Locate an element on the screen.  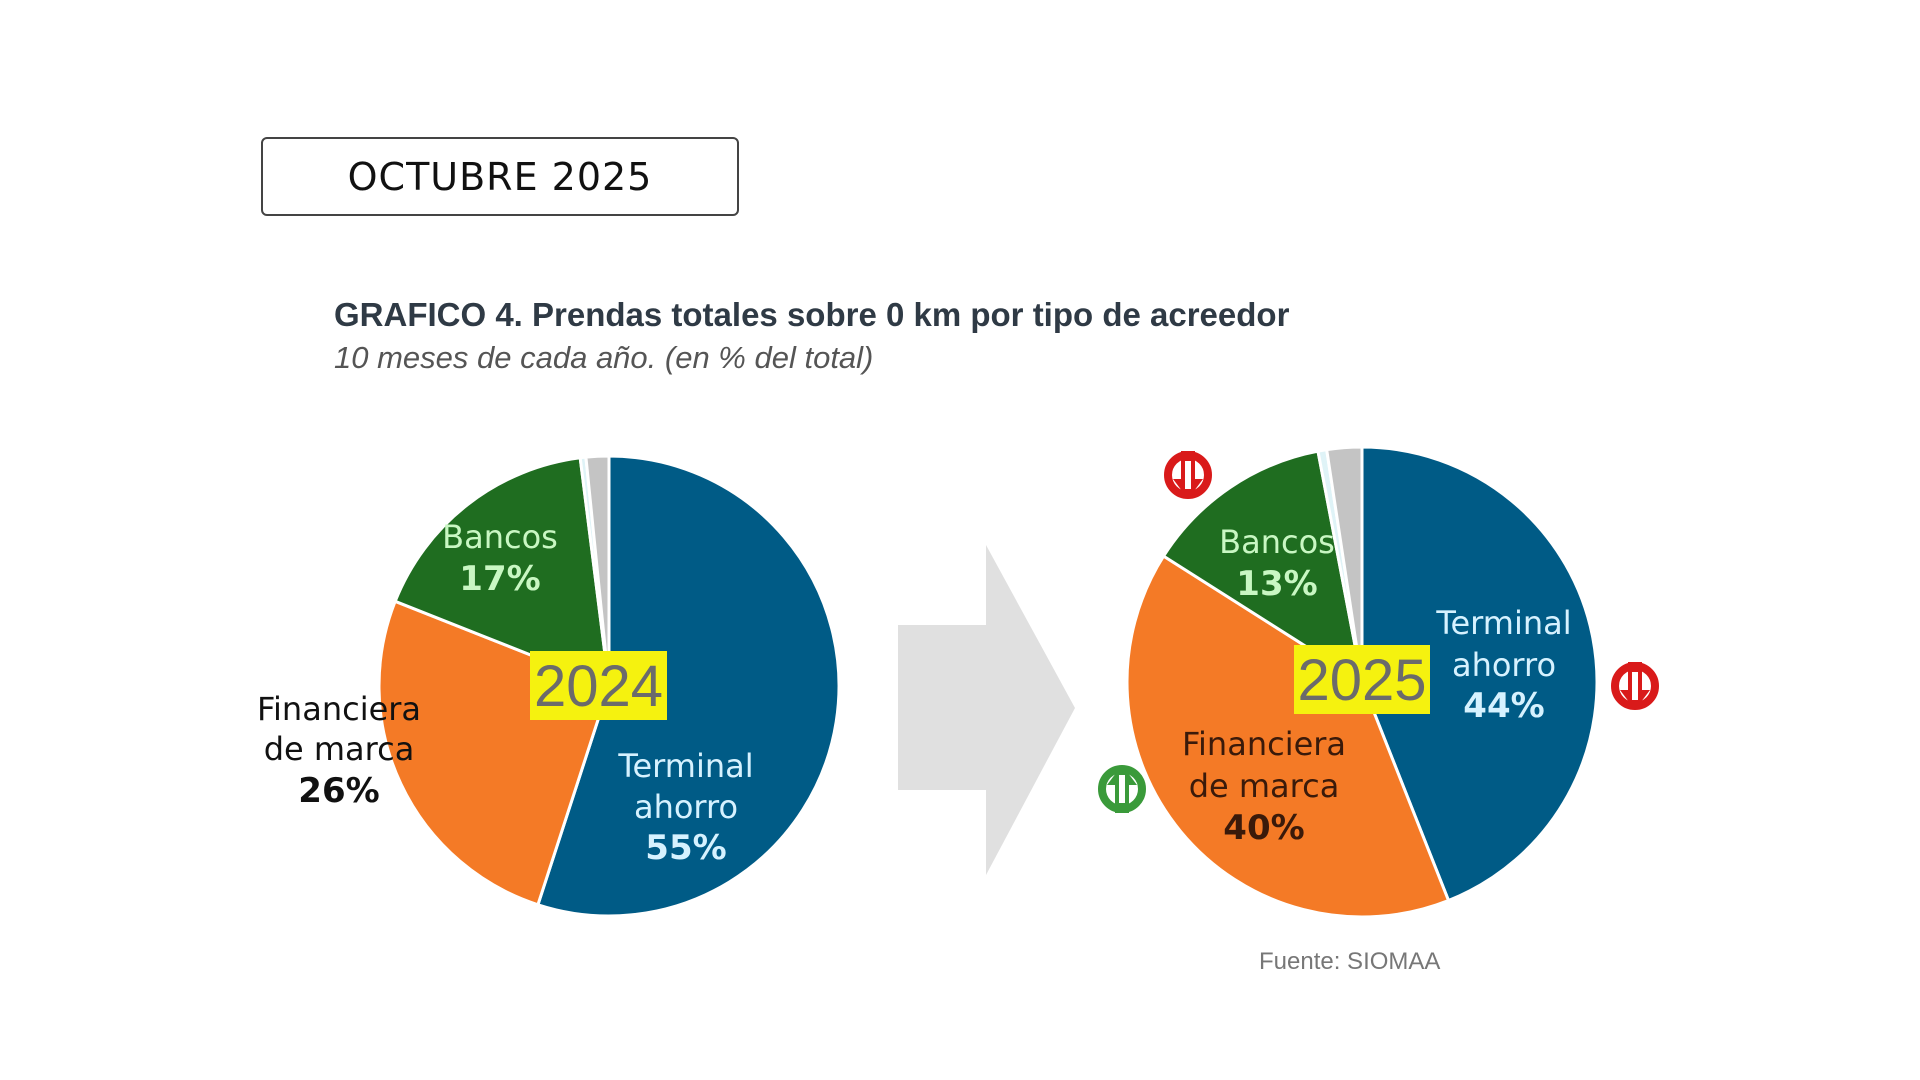
year-label: 2024 is located at coordinates (598, 686).